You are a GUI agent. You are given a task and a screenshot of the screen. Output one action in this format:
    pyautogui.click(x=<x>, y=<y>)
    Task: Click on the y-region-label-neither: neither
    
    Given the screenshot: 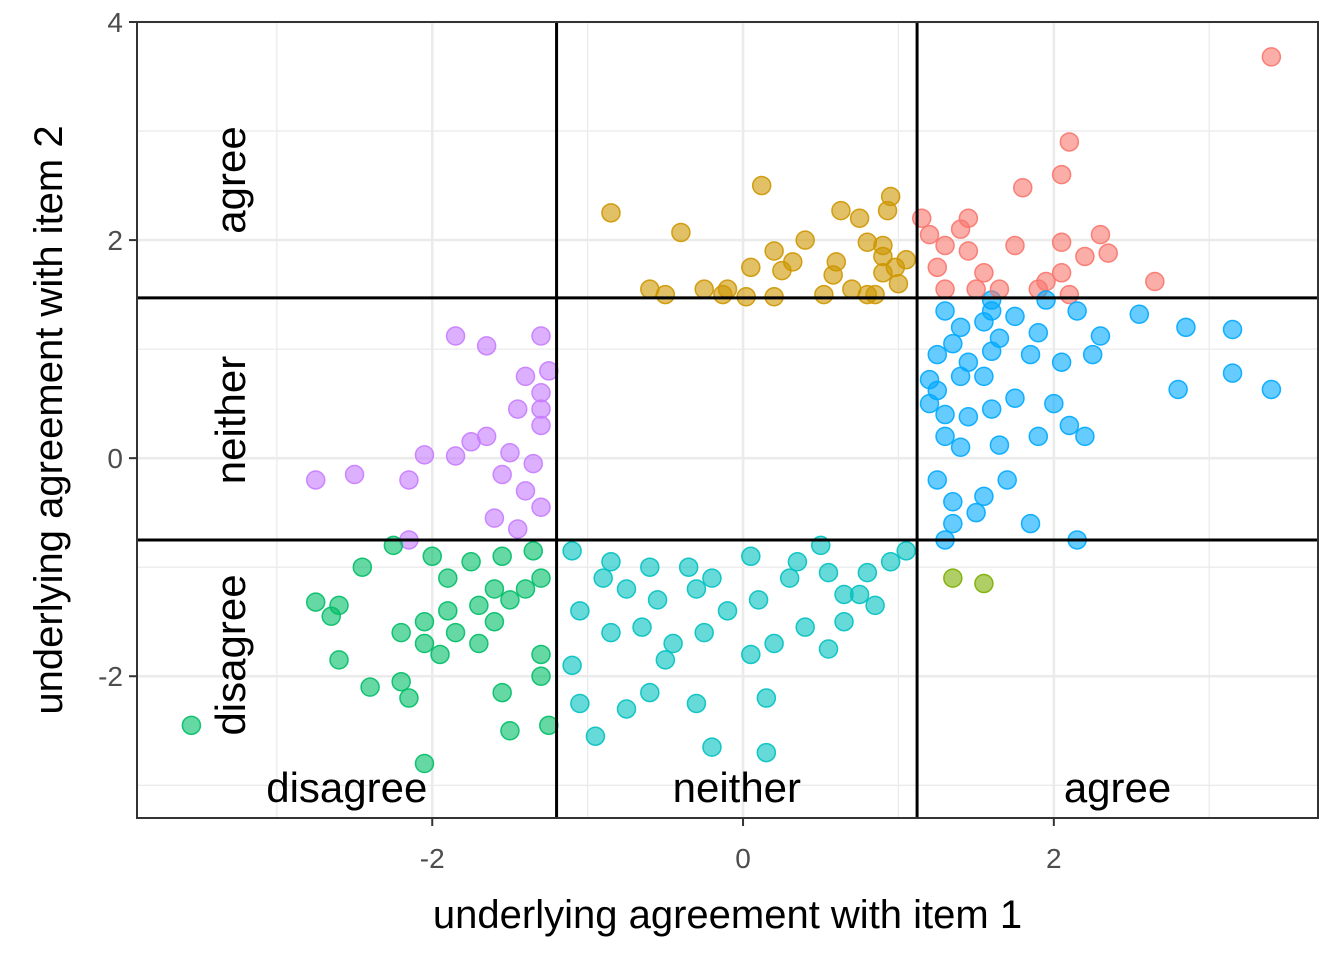 What is the action you would take?
    pyautogui.click(x=230, y=420)
    